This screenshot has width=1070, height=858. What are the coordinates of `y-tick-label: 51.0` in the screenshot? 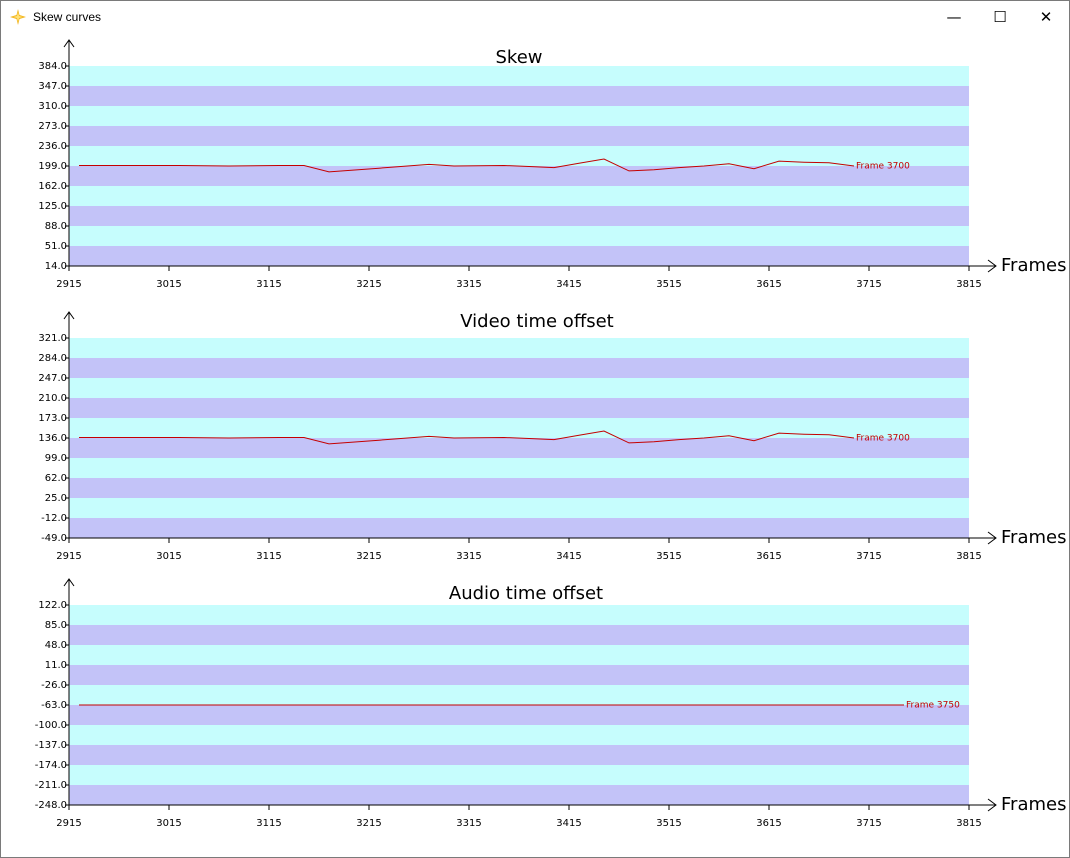 It's located at (56, 246).